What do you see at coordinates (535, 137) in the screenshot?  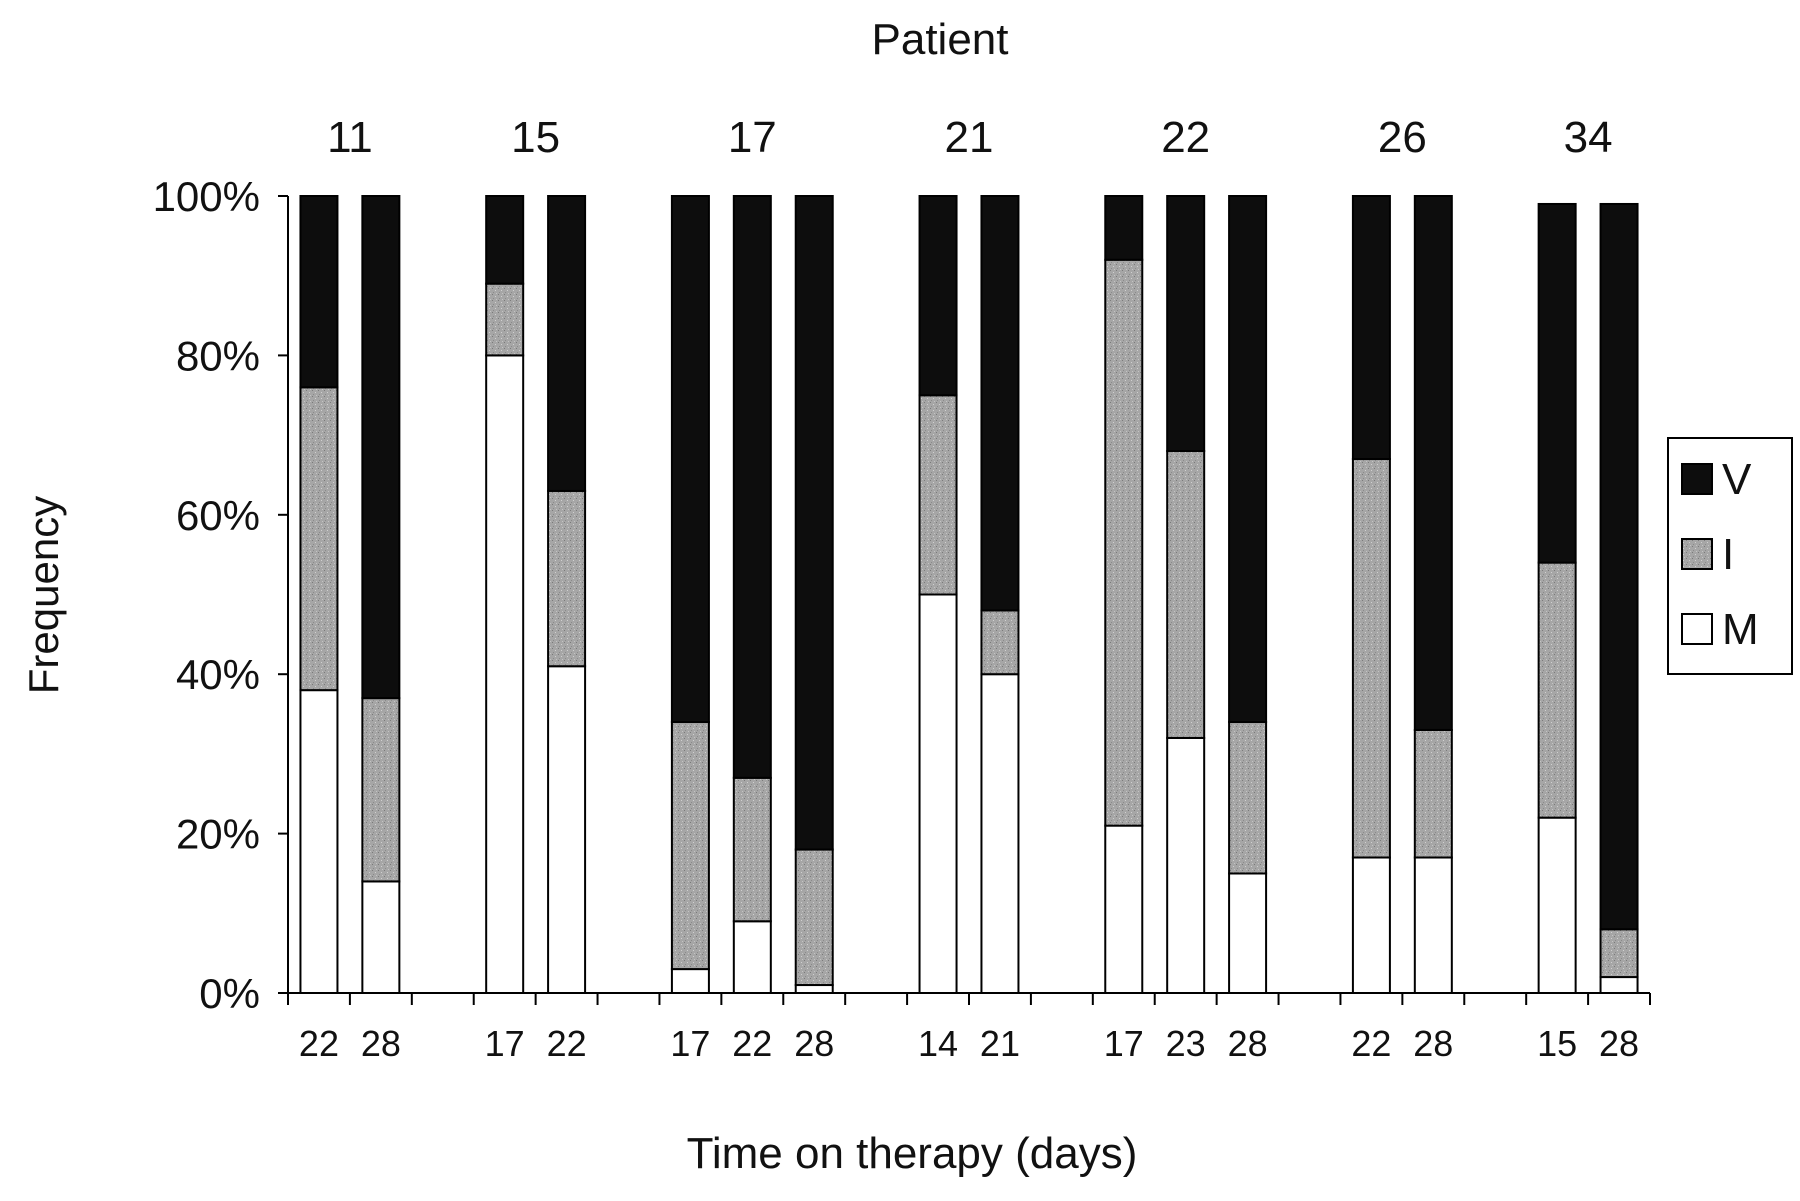 I see `patient-label: 15` at bounding box center [535, 137].